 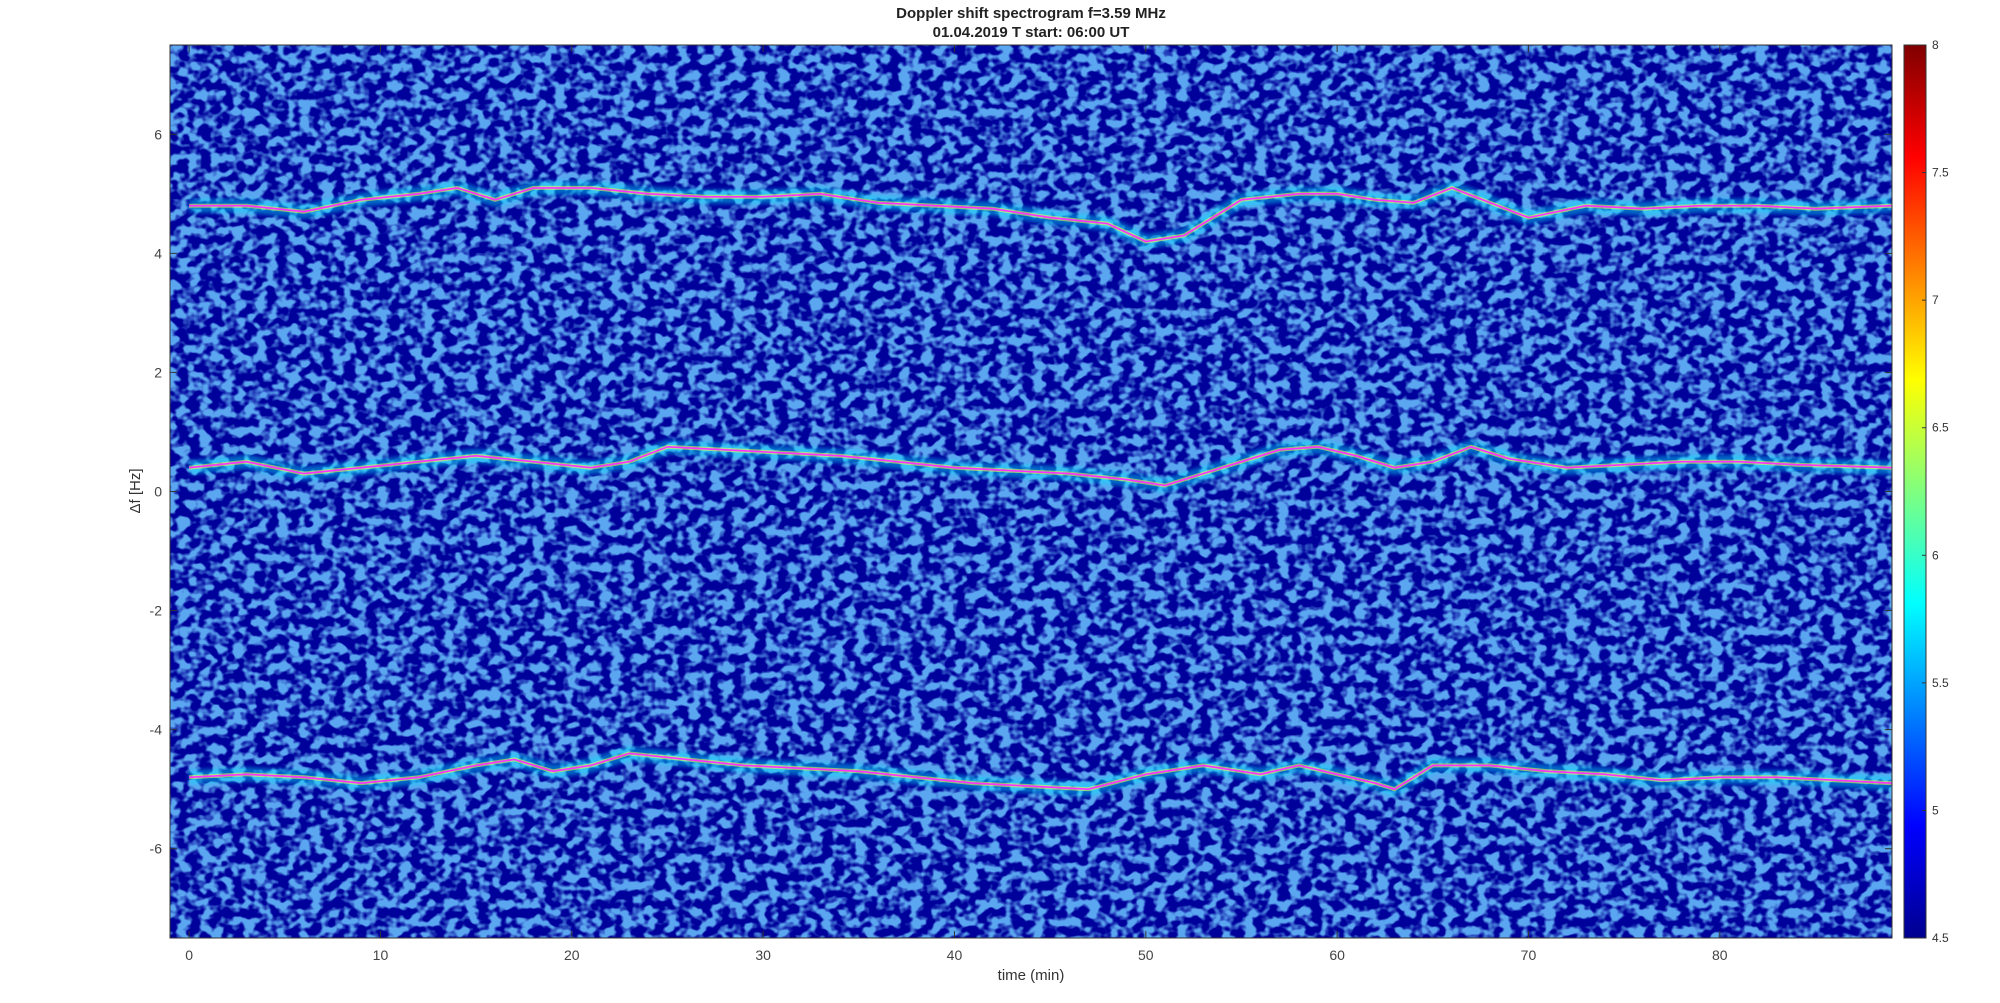 I want to click on y-tick-label: -2, so click(x=156, y=611).